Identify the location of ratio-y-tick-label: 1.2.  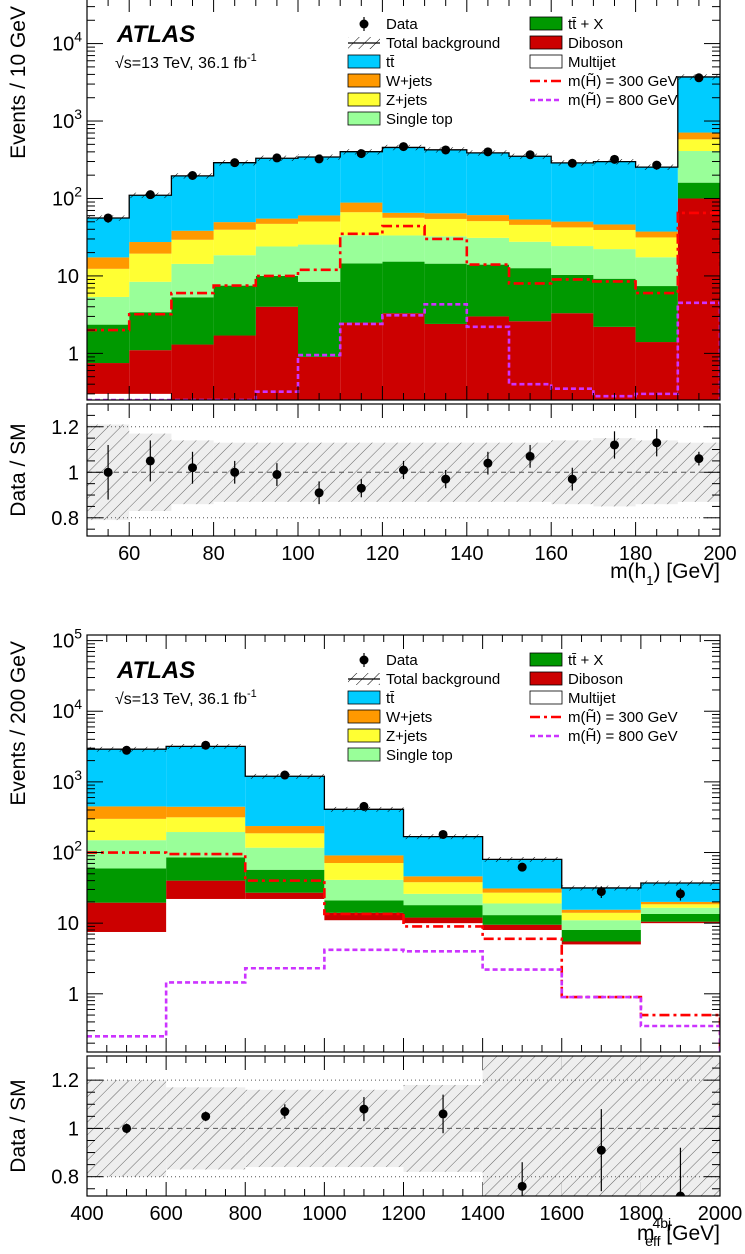
(65, 1081).